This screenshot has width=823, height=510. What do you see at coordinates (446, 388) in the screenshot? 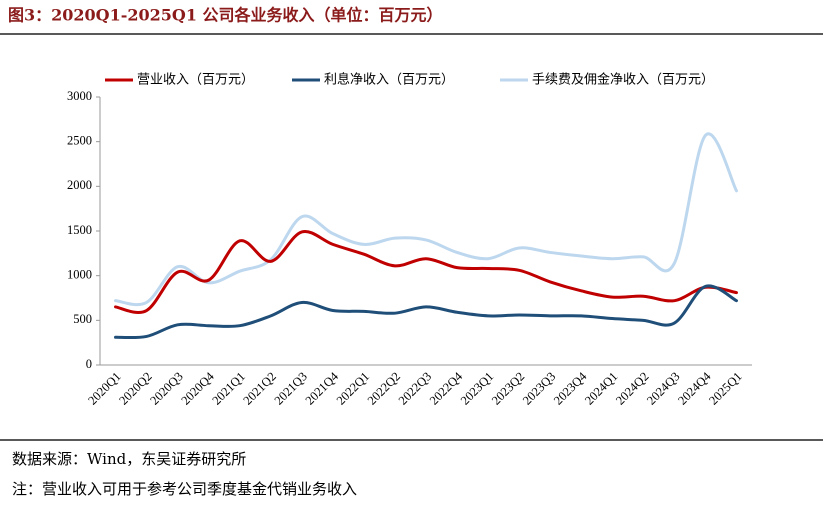
I see `x-tick-label: 2022Q4` at bounding box center [446, 388].